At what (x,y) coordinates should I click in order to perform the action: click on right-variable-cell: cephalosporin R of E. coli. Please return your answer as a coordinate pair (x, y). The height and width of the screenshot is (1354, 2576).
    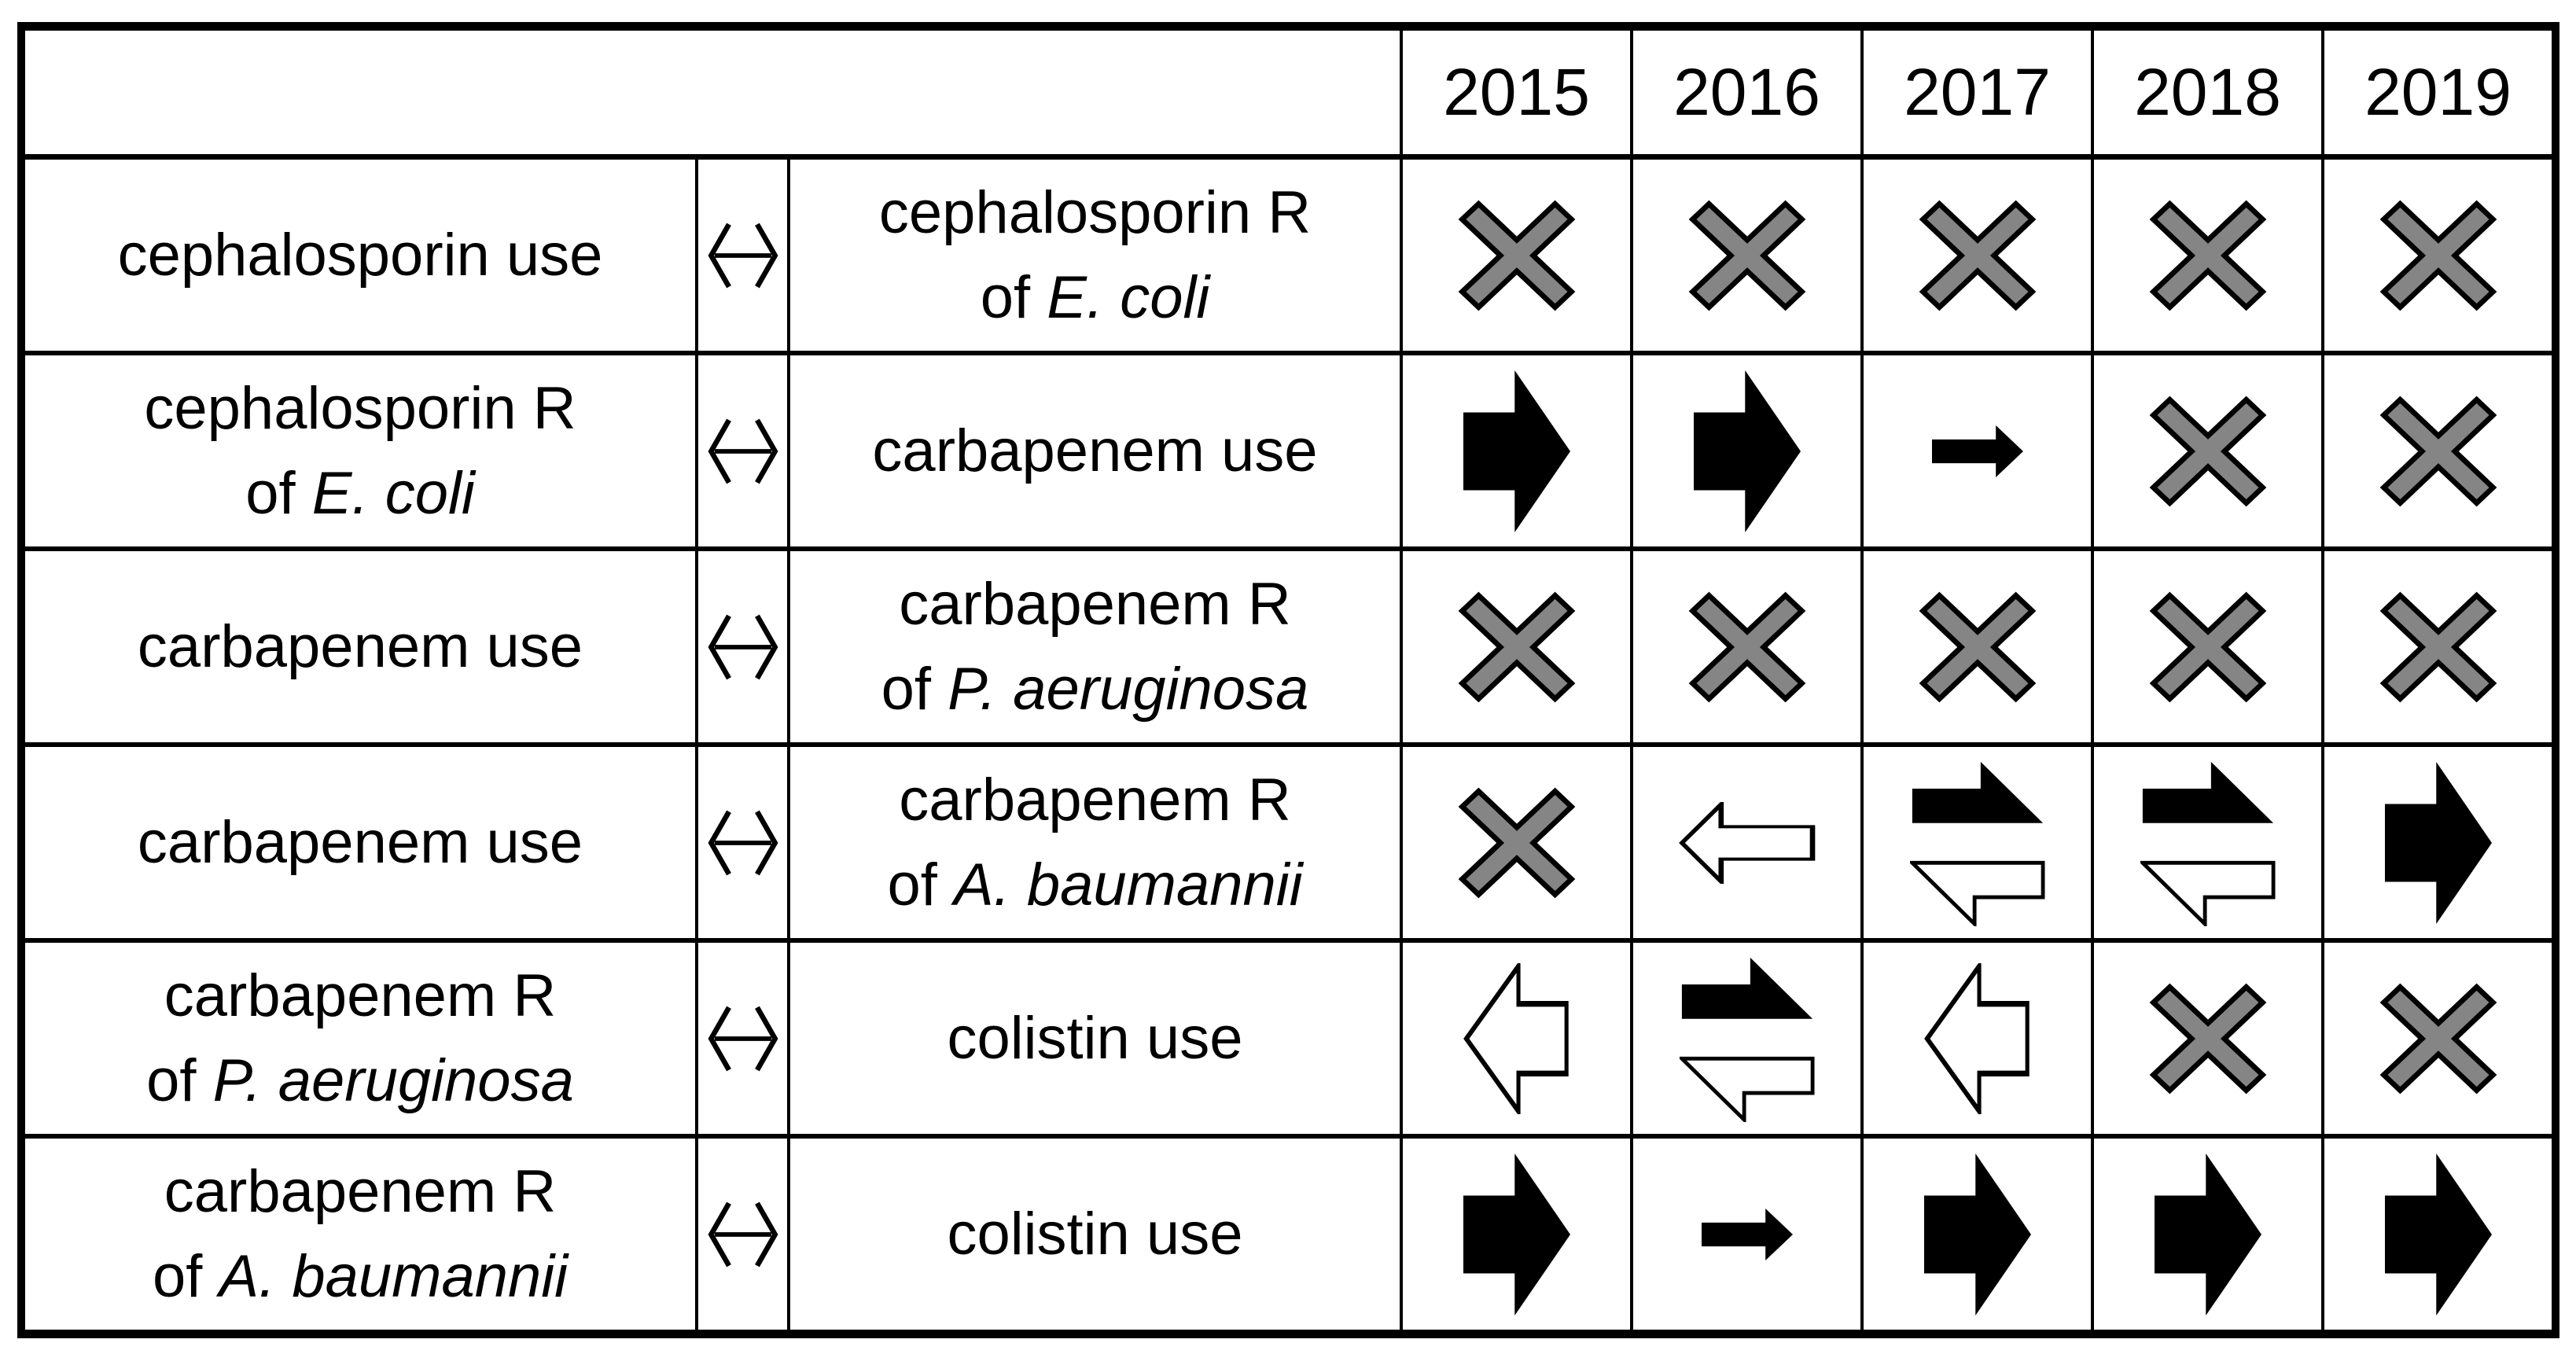
    Looking at the image, I should click on (1095, 255).